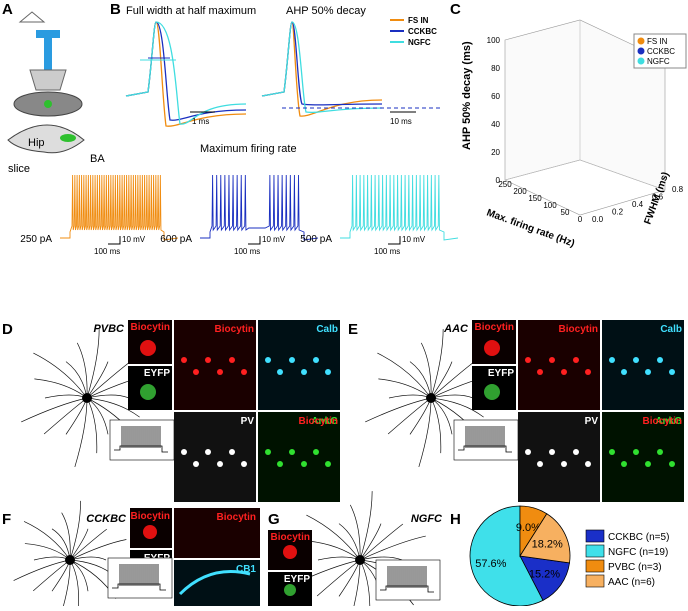 The height and width of the screenshot is (611, 688). Describe the element at coordinates (498, 180) in the screenshot. I see `z-tick-label: 0` at that location.